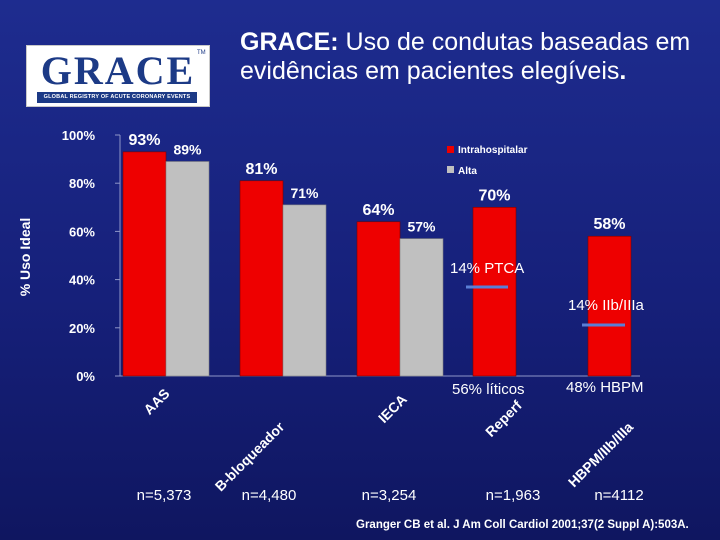 The image size is (720, 540). What do you see at coordinates (82, 183) in the screenshot?
I see `y-tick-label: 80%` at bounding box center [82, 183].